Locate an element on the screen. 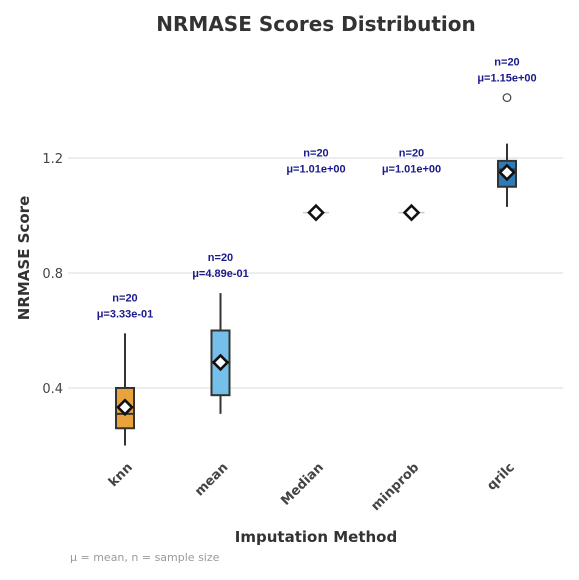 This screenshot has height=580, width=579. box-qrilc is located at coordinates (507, 150).